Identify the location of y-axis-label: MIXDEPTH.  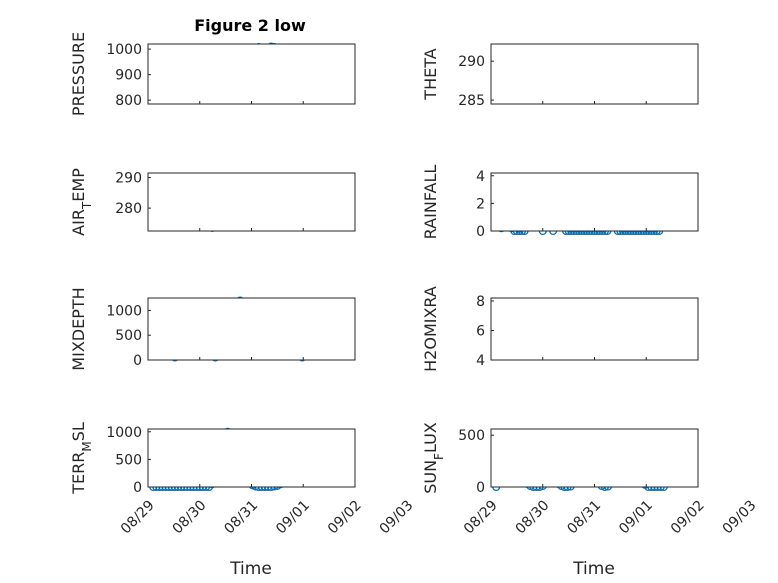
(78, 328).